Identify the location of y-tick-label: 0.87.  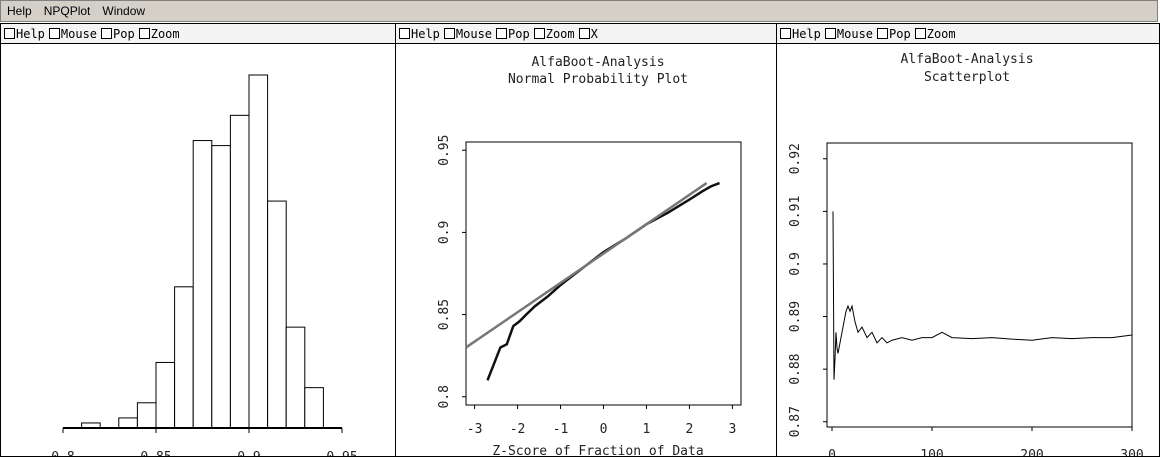
(795, 421).